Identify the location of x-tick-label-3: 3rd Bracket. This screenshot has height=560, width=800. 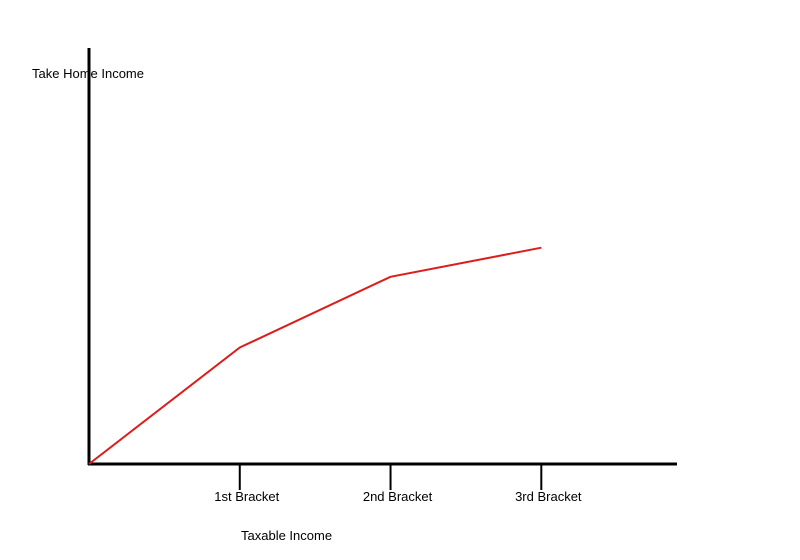
(548, 496).